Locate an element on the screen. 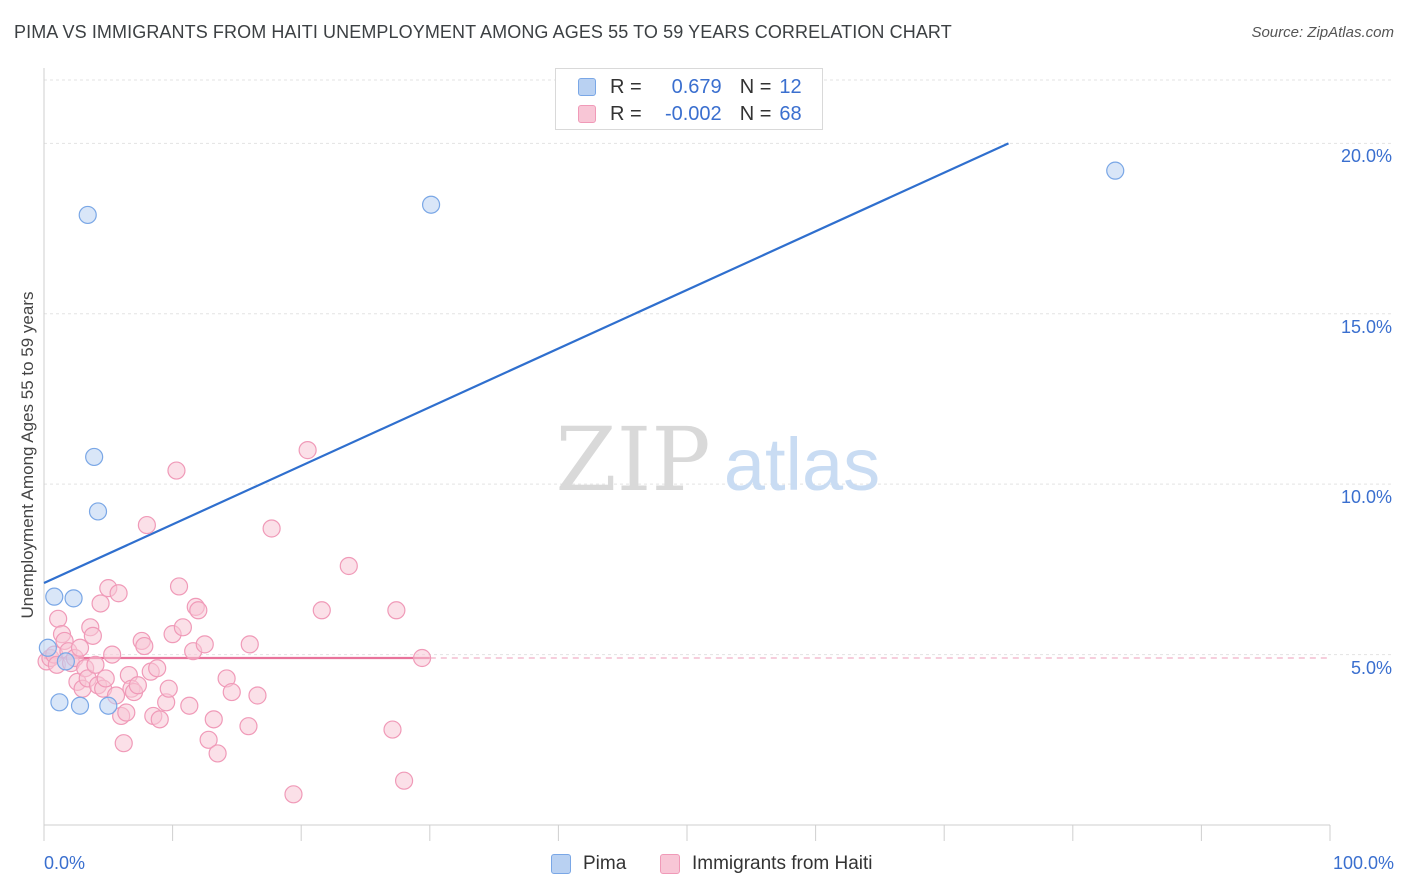  legend-row-pima: R = 0.679 N = 12 is located at coordinates (690, 87).